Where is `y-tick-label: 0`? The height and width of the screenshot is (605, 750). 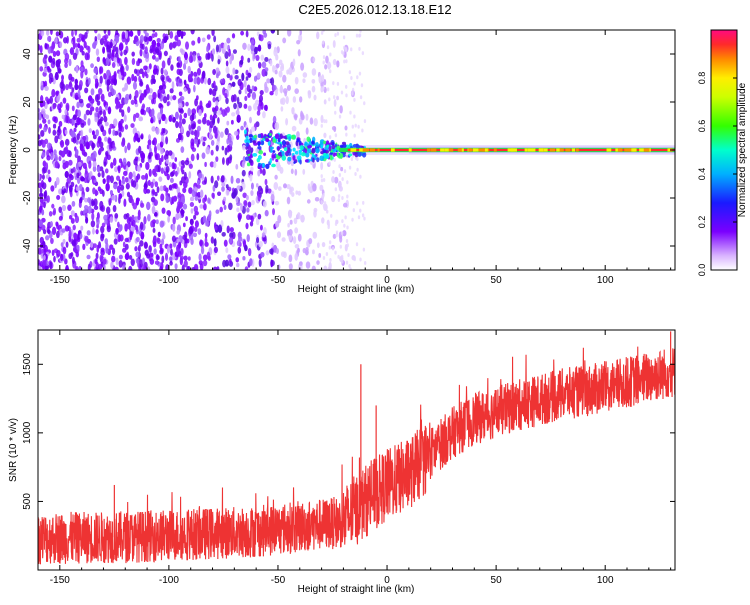
y-tick-label: 0 is located at coordinates (27, 150).